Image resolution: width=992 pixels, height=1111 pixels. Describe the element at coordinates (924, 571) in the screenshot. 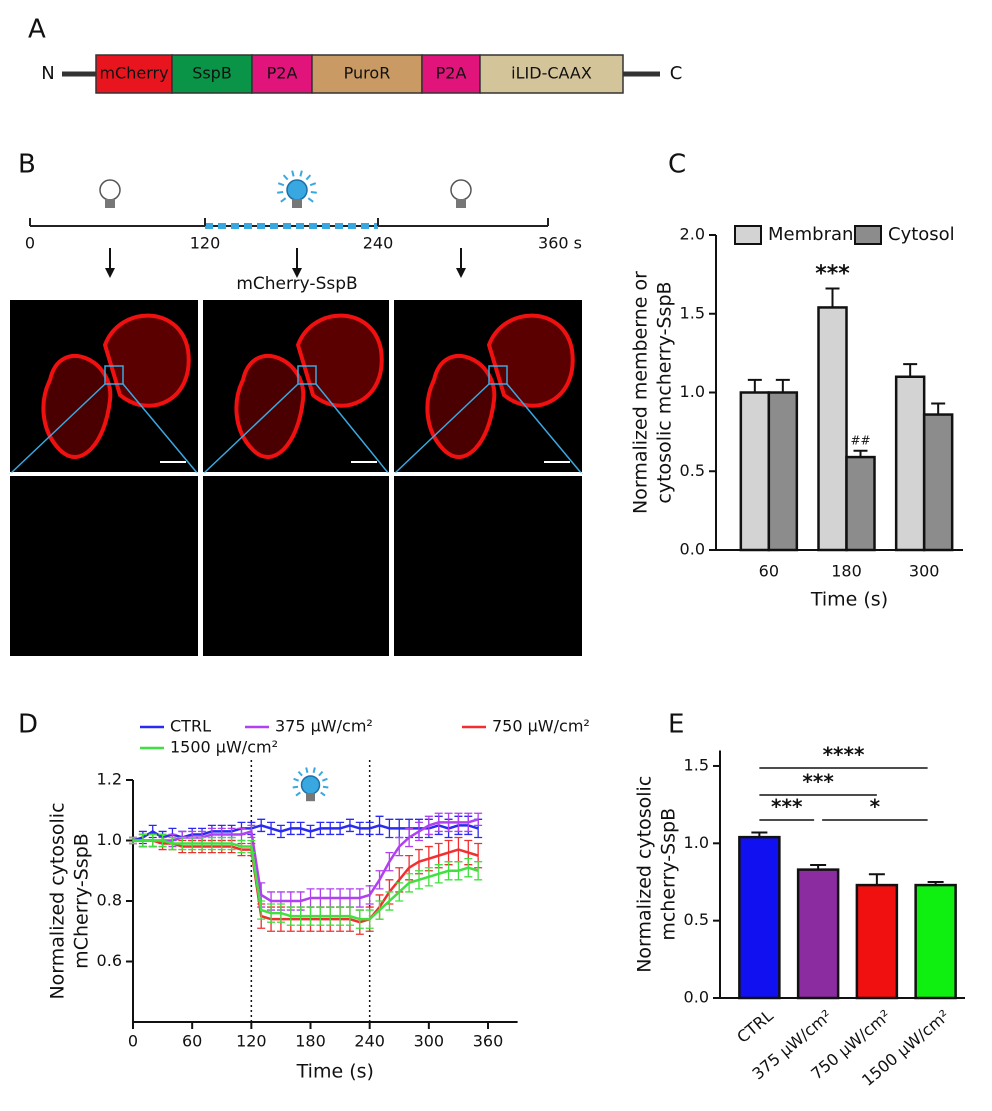

I see `x-tick-label: 300` at that location.